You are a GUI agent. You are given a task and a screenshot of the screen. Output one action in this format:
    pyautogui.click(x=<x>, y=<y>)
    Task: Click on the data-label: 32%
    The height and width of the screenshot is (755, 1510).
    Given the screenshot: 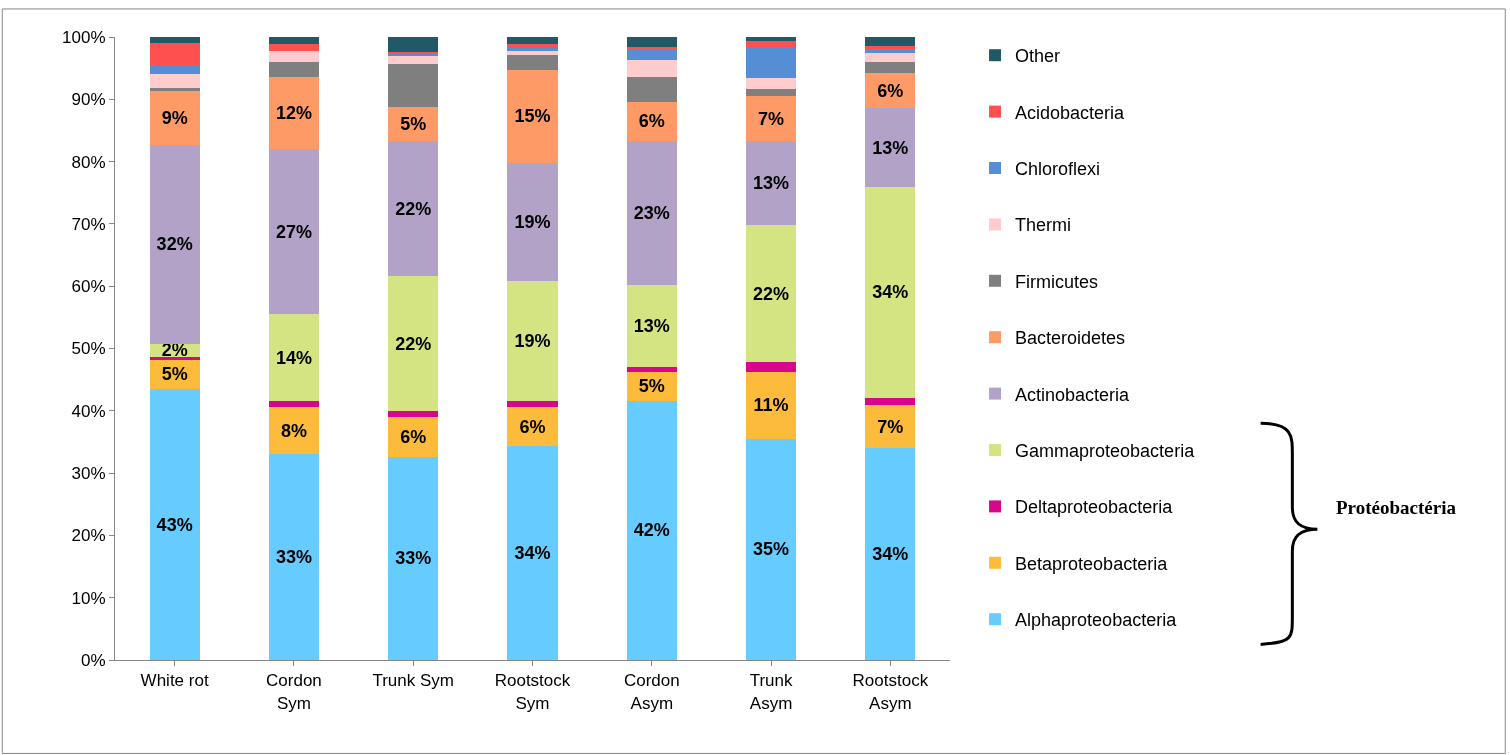 What is the action you would take?
    pyautogui.click(x=174, y=244)
    